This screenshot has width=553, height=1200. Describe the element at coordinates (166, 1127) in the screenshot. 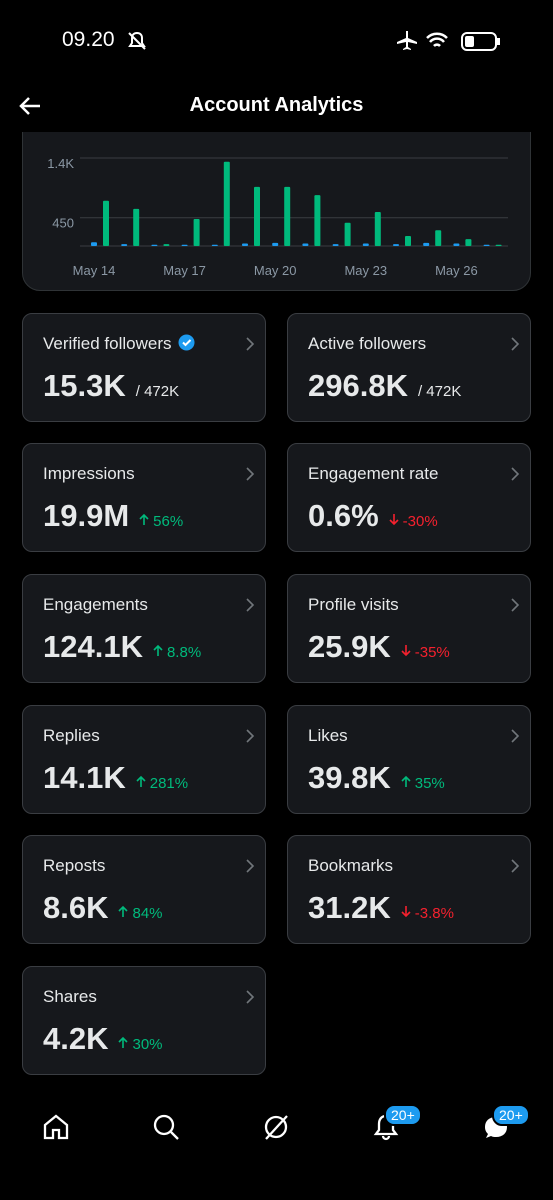

I see `search-tab` at that location.